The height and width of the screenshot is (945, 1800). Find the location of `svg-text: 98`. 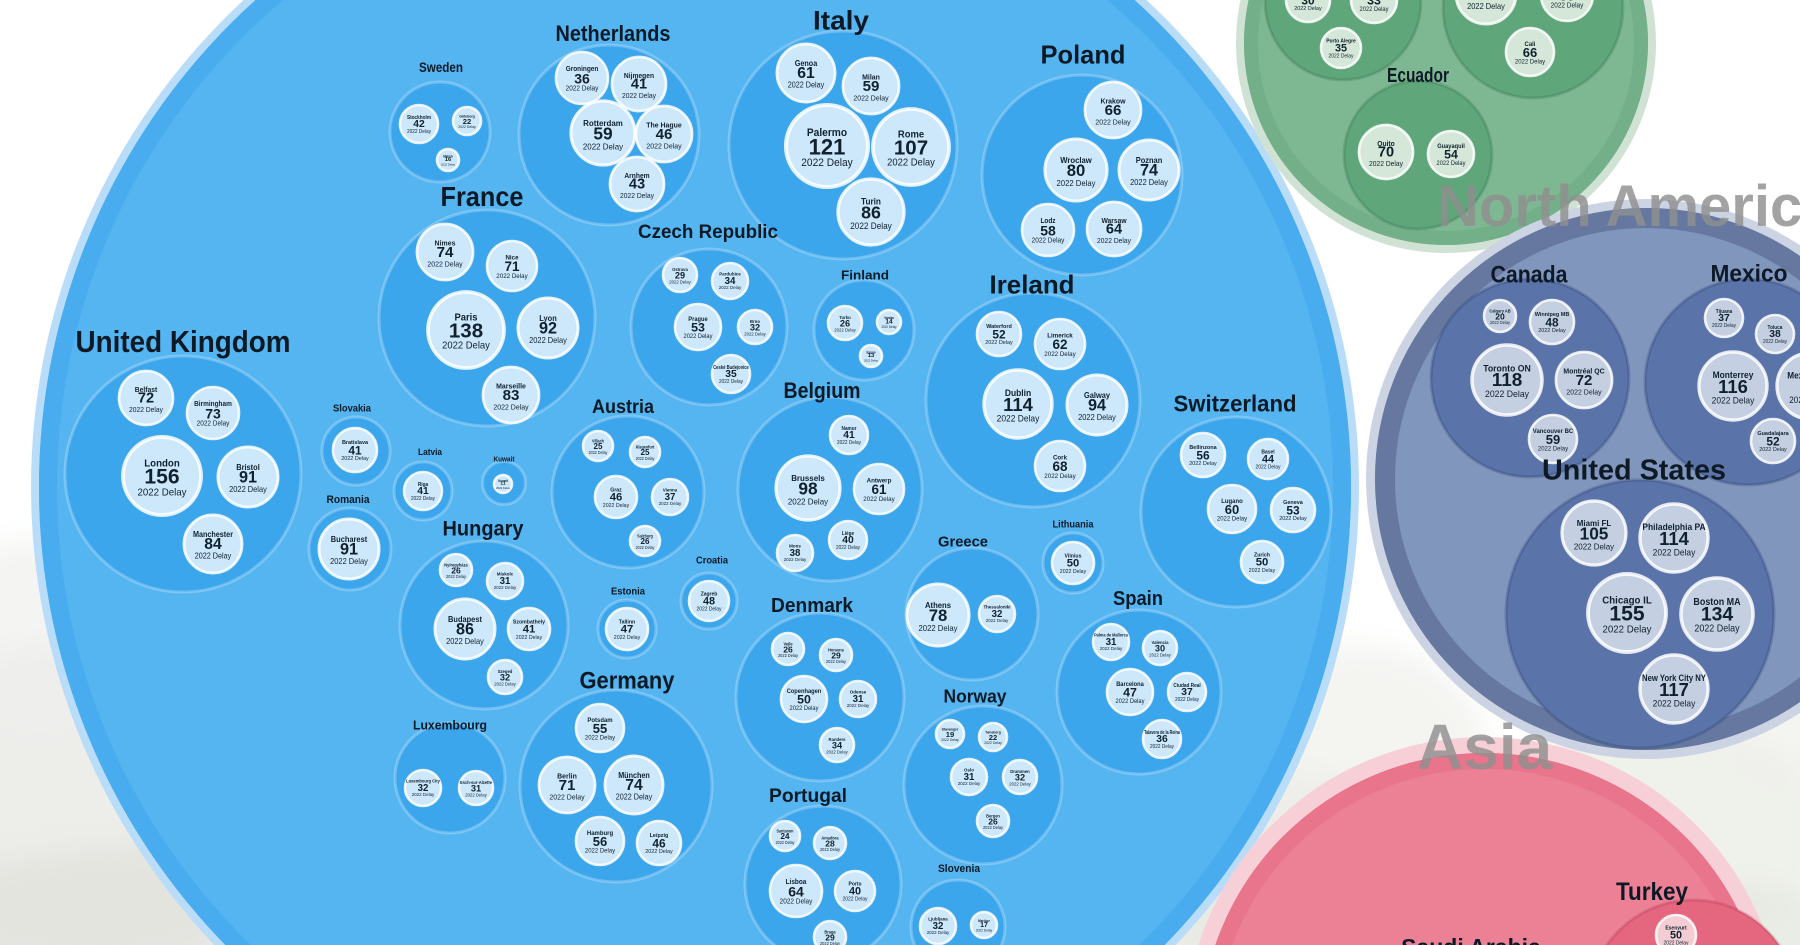

svg-text: 98 is located at coordinates (808, 489).